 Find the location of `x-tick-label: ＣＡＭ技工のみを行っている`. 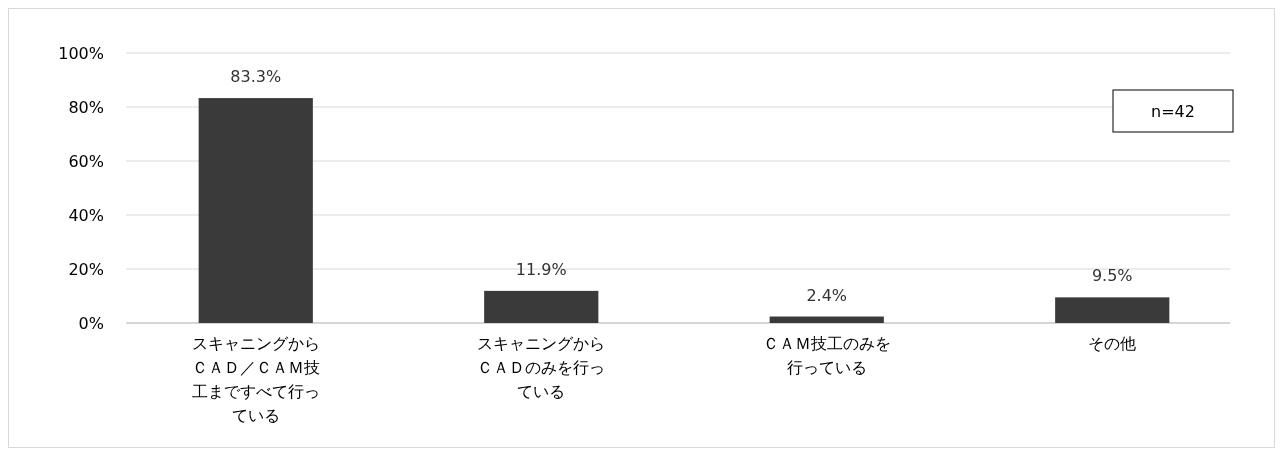

x-tick-label: ＣＡＭ技工のみを行っている is located at coordinates (826, 355).